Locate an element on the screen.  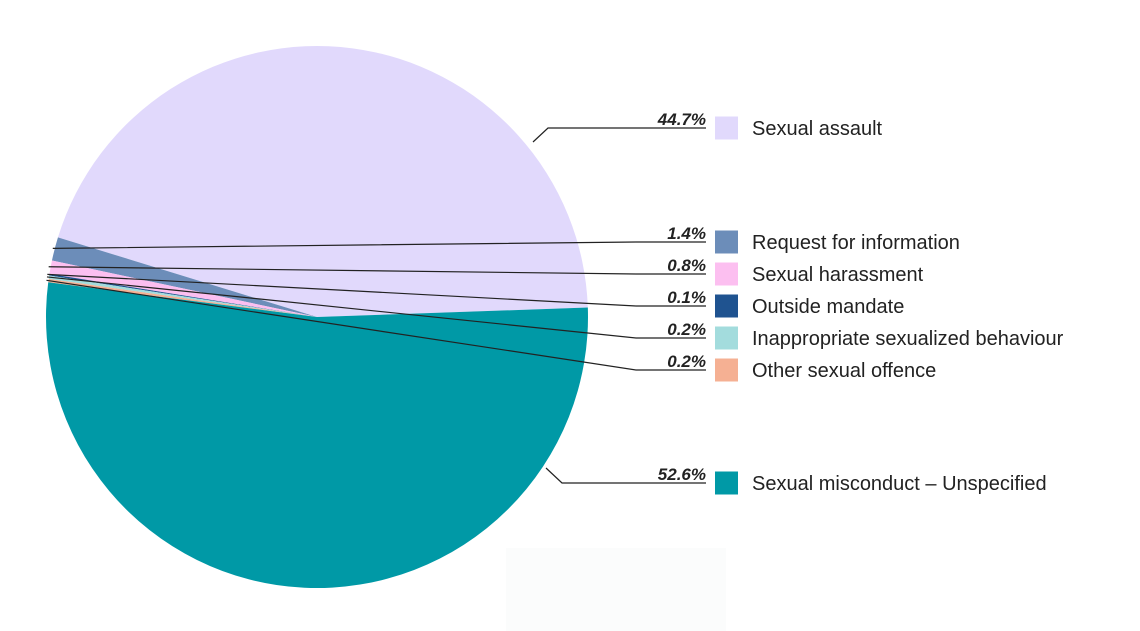
legend-label-sexual-assault: Sexual assault is located at coordinates (817, 129).